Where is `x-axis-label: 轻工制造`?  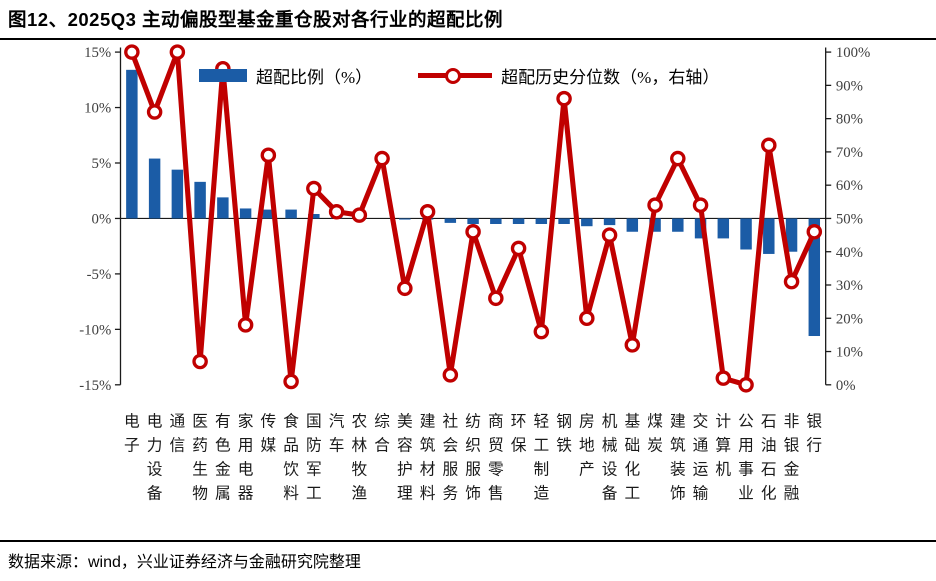 x-axis-label: 轻工制造 is located at coordinates (541, 457).